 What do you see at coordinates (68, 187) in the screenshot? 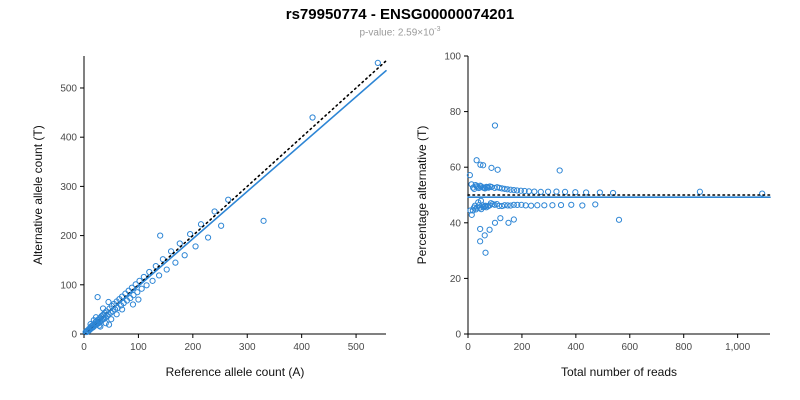
I see `y-tick-label: 300` at bounding box center [68, 187].